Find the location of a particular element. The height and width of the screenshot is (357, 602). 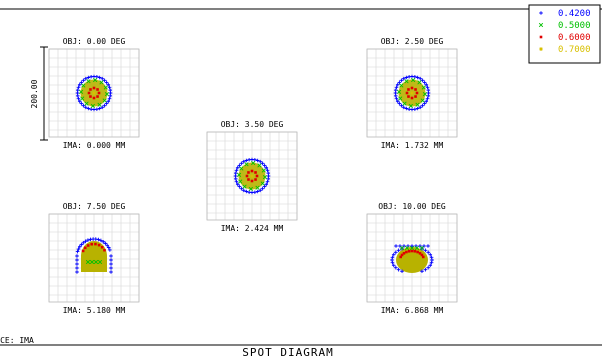

field-panel: OBJ: 3.50 DEG IMA: 2.424 MM is located at coordinates (252, 176).